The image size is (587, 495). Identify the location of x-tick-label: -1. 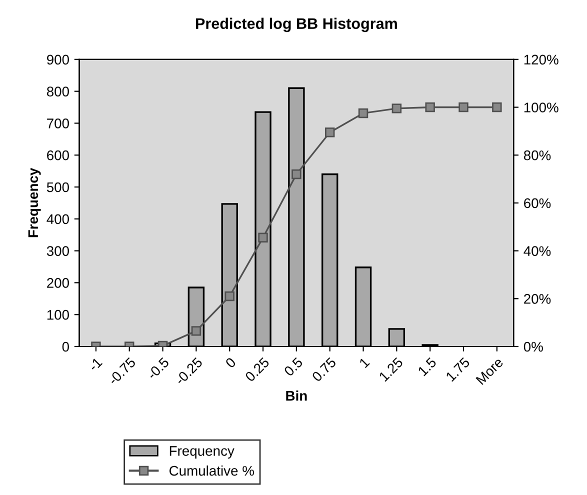
(95, 364).